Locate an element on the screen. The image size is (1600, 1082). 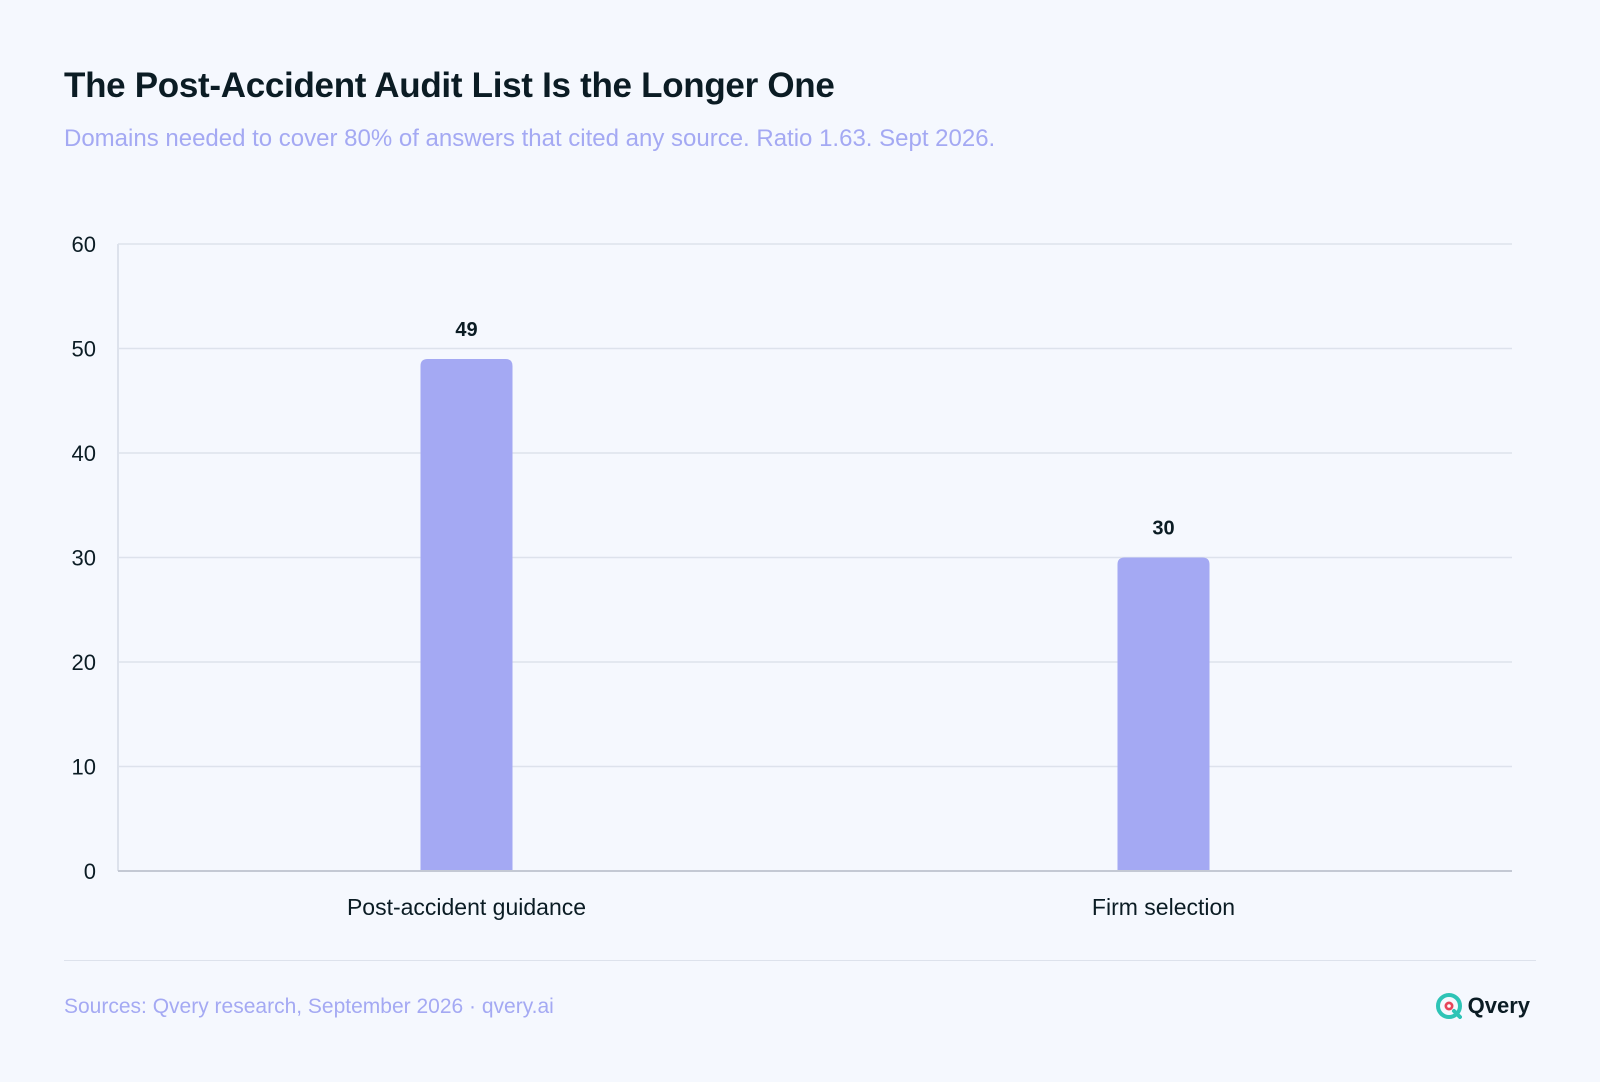
data-label: 30 is located at coordinates (1163, 529).